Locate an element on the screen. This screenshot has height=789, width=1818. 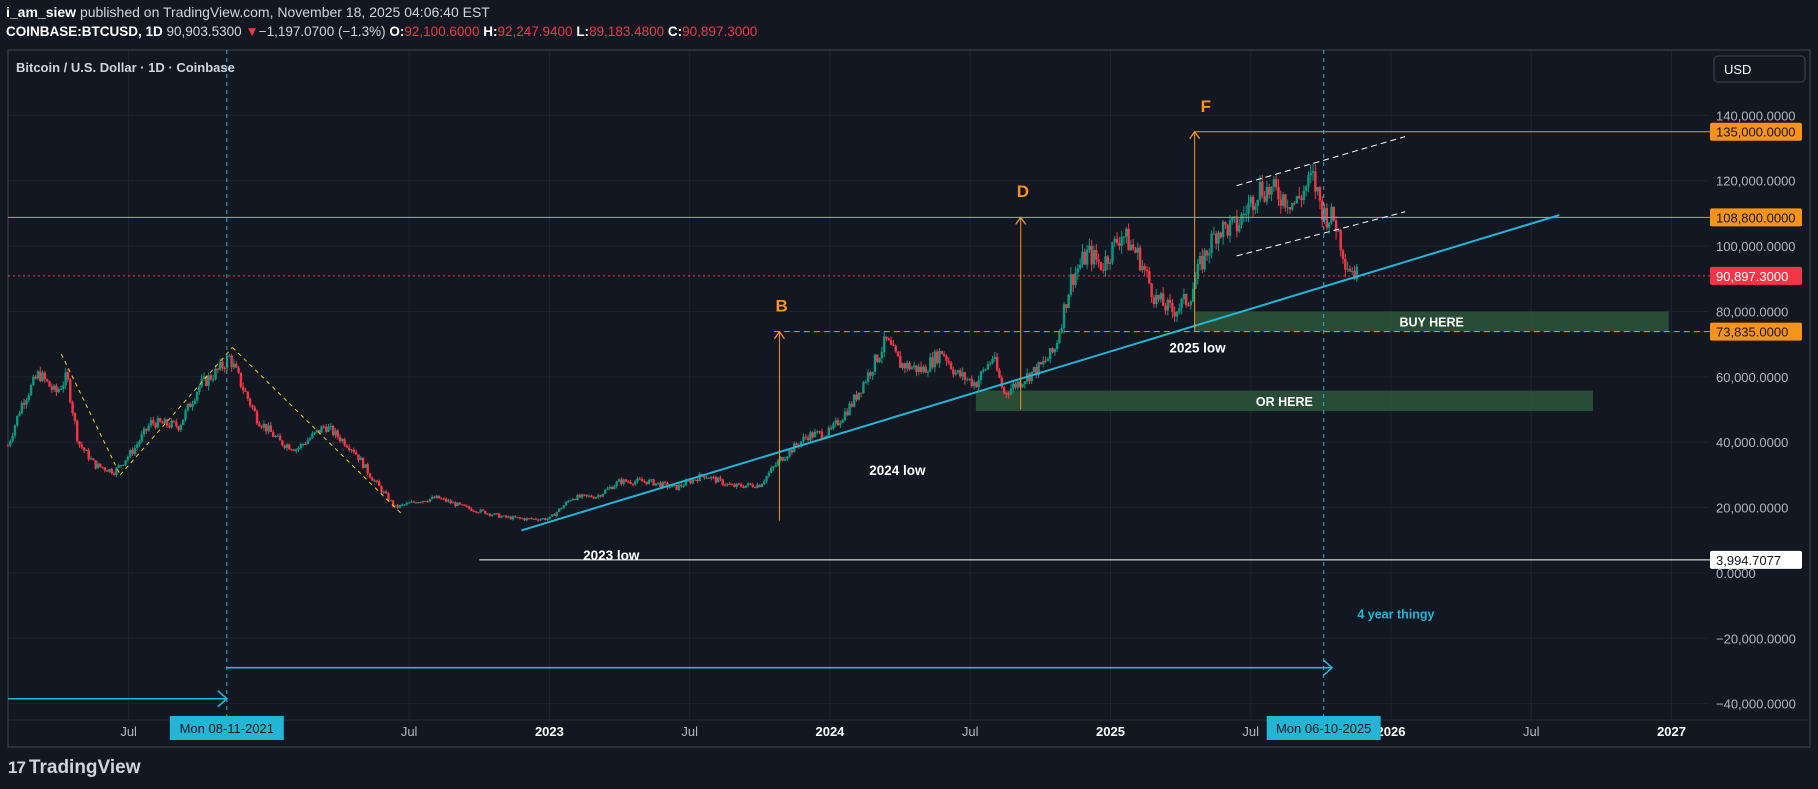
author-name: i_am_siew is located at coordinates (41, 12).